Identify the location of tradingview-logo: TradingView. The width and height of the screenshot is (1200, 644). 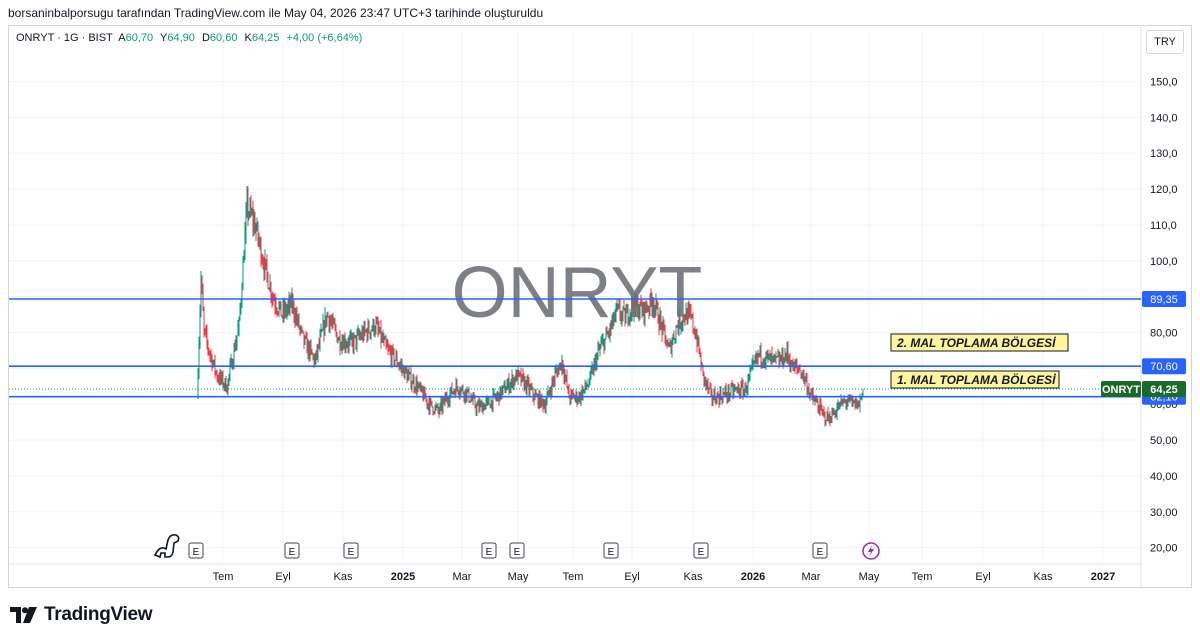
(81, 615).